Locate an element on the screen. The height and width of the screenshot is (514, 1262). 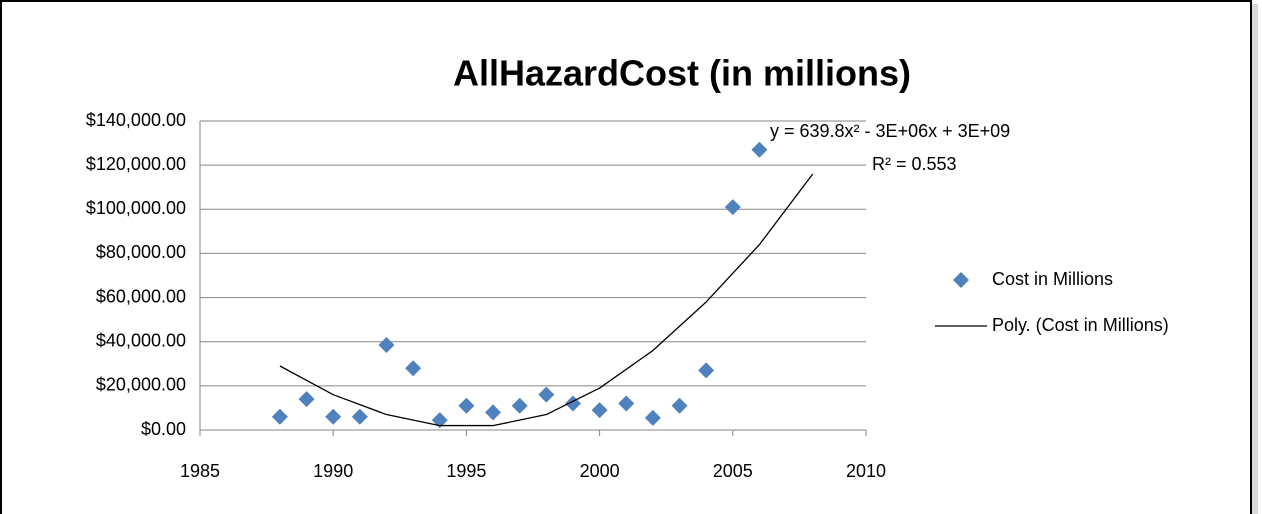
y-tick-label: $100,000.00 is located at coordinates (136, 208).